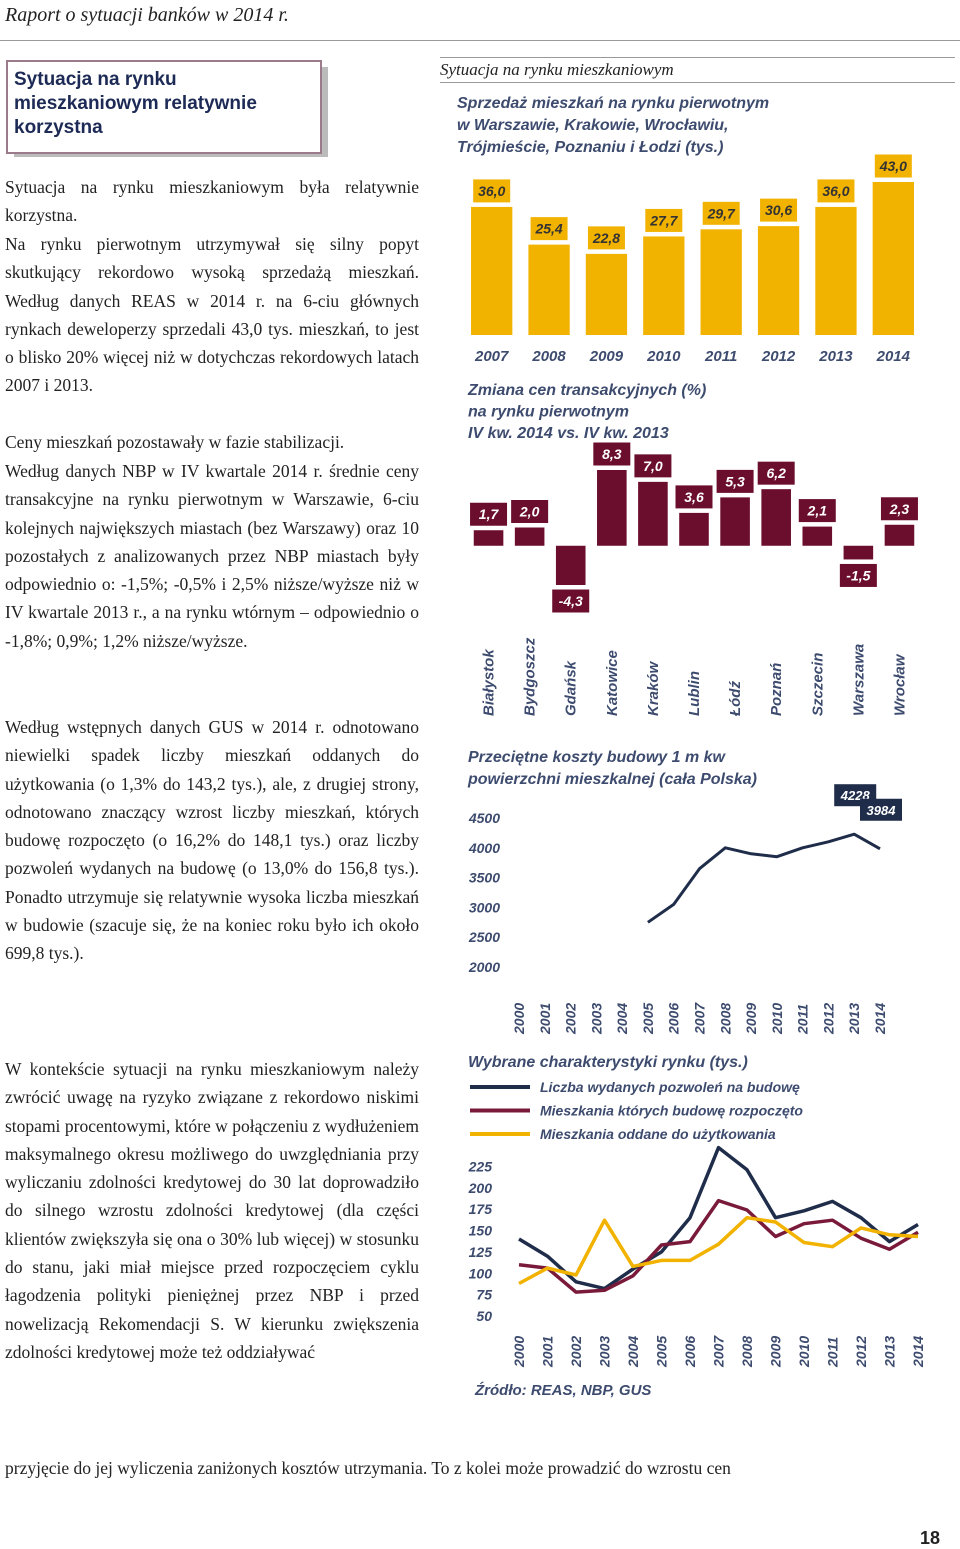 The width and height of the screenshot is (960, 1549). What do you see at coordinates (735, 481) in the screenshot?
I see `value-label: 5,3` at bounding box center [735, 481].